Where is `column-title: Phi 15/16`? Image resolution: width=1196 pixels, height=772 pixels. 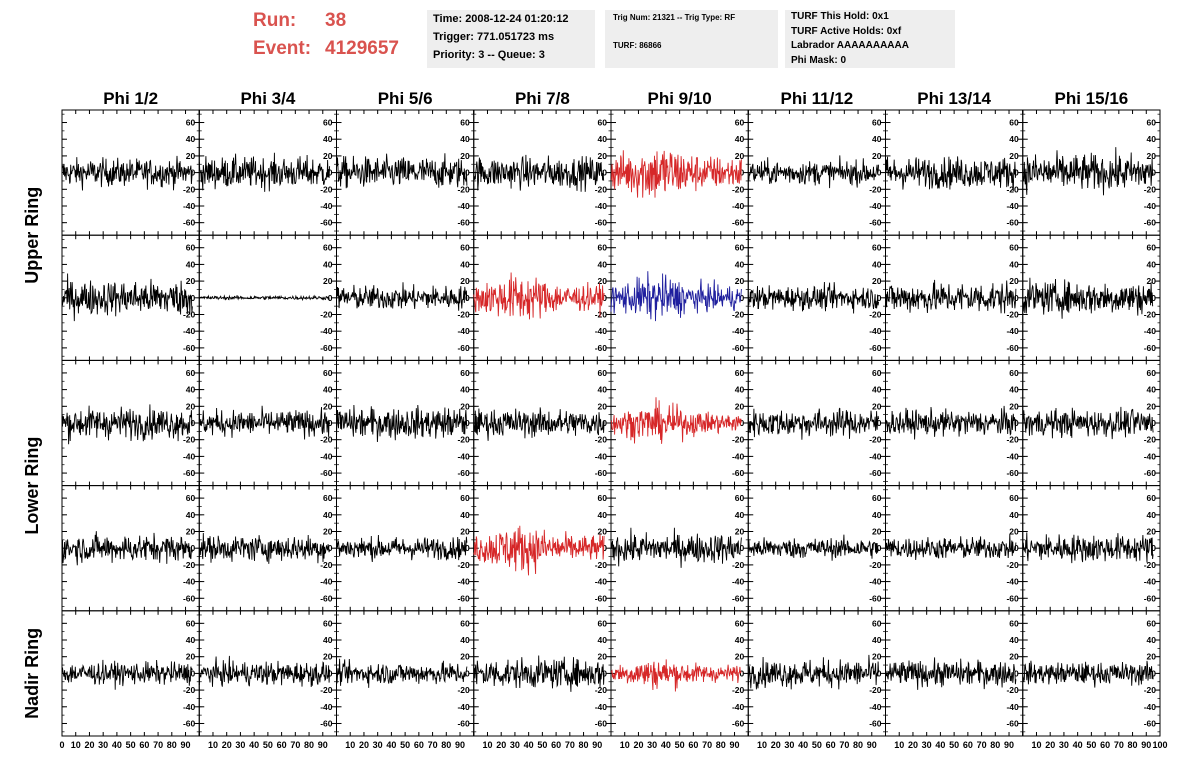 column-title: Phi 15/16 is located at coordinates (1092, 98).